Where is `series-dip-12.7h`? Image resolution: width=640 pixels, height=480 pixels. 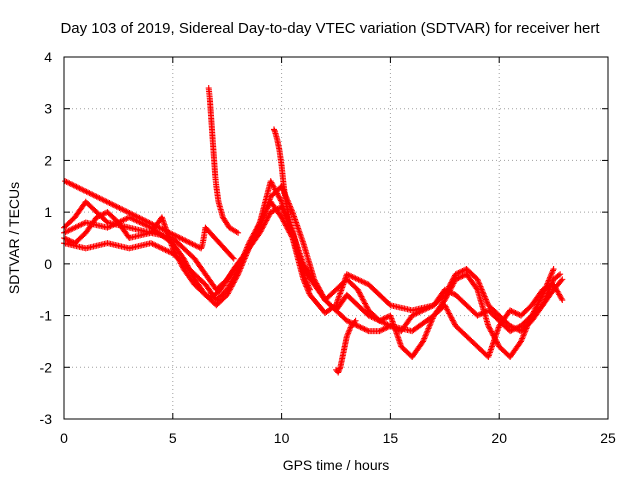 series-dip-12.7h is located at coordinates (346, 346).